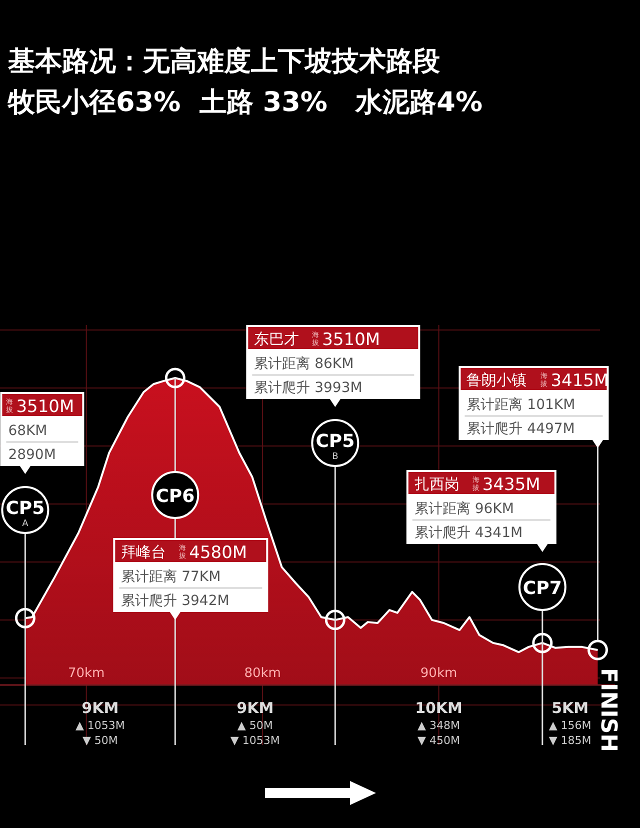  What do you see at coordinates (570, 723) in the screenshot?
I see `text: 5KM ▲ 156M ▼ 185M` at bounding box center [570, 723].